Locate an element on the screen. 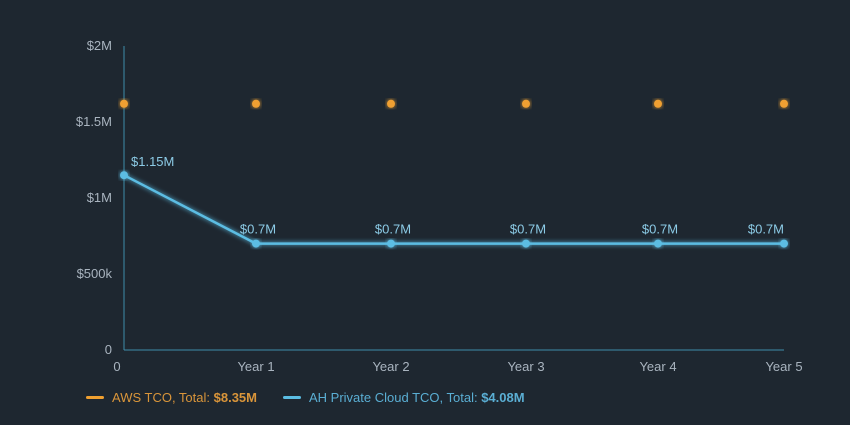  legend-label-ah: AH Private Cloud TCO, Total: $4.08M is located at coordinates (417, 397).